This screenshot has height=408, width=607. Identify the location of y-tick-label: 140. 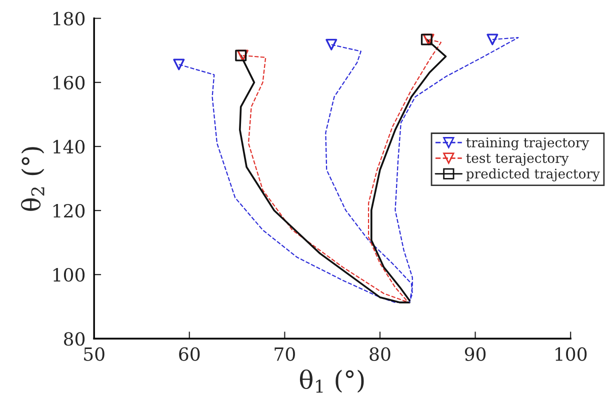
(69, 147).